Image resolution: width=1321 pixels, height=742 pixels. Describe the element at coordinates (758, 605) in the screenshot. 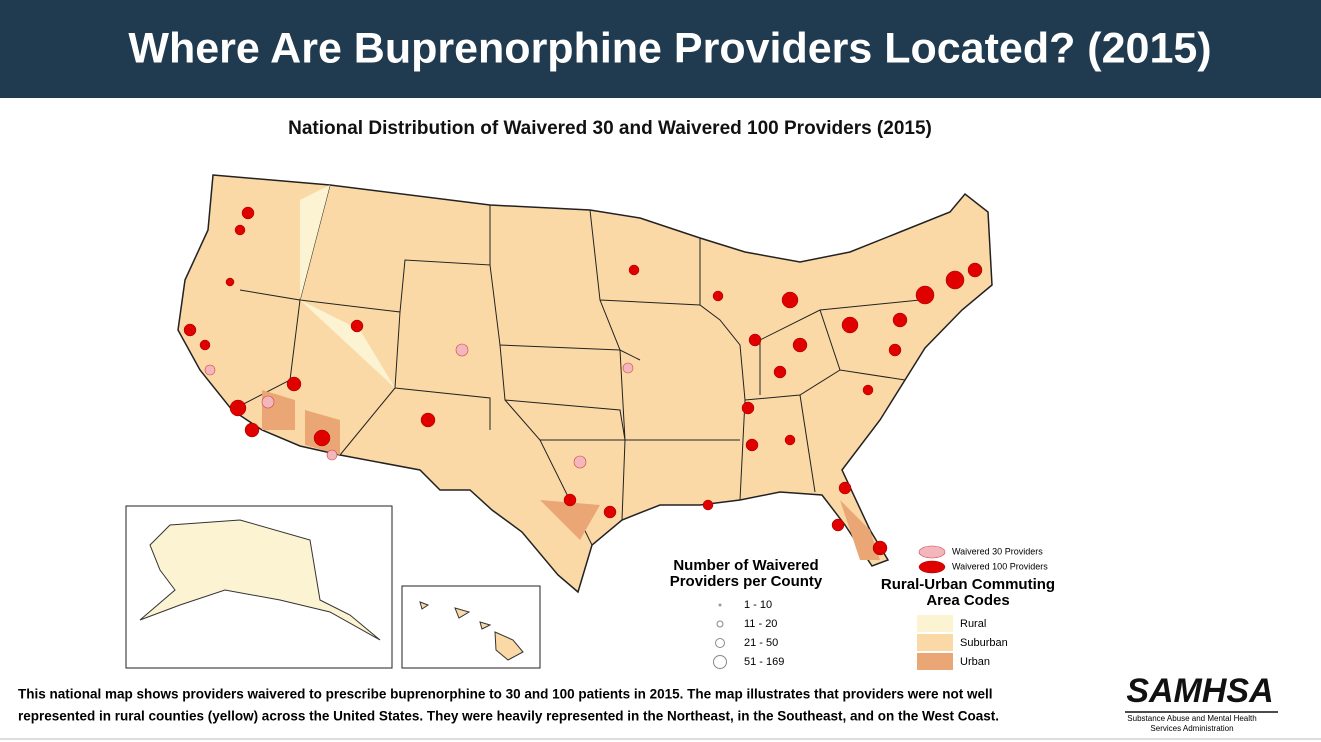

I see `size-label: 1 - 10` at that location.